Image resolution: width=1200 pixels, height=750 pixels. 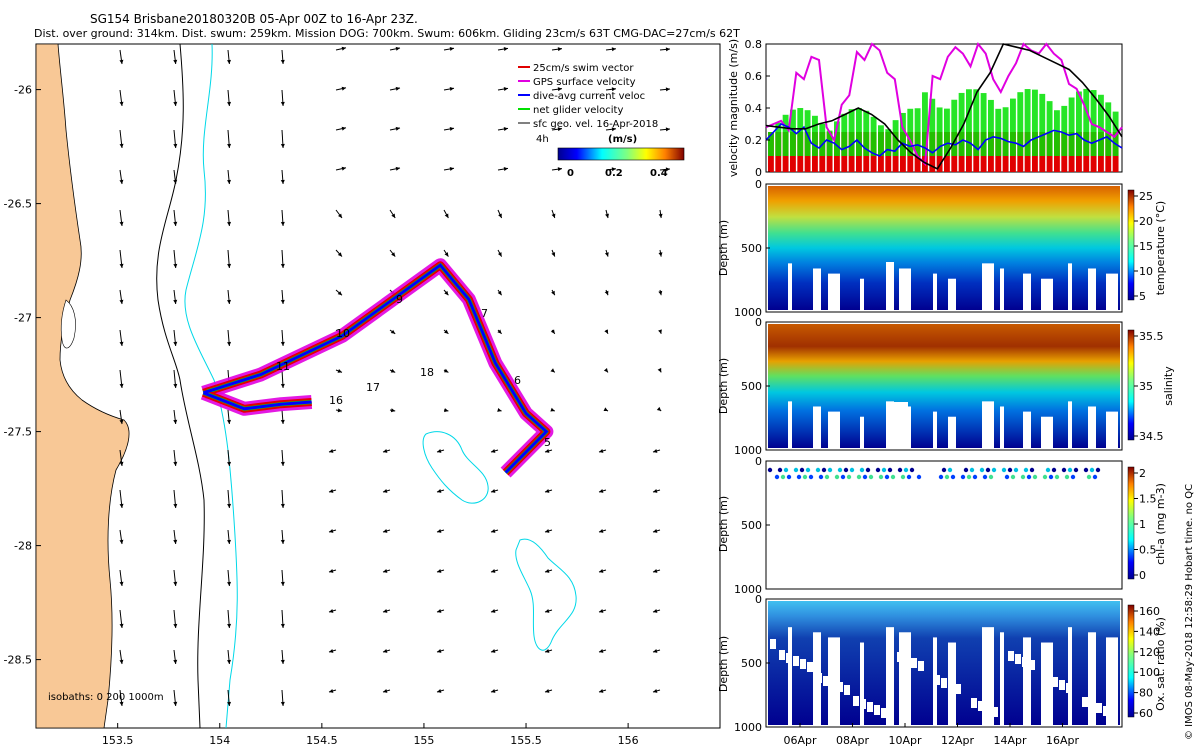 What do you see at coordinates (322, 740) in the screenshot?
I see `map-xtick-label: 154.5` at bounding box center [322, 740].